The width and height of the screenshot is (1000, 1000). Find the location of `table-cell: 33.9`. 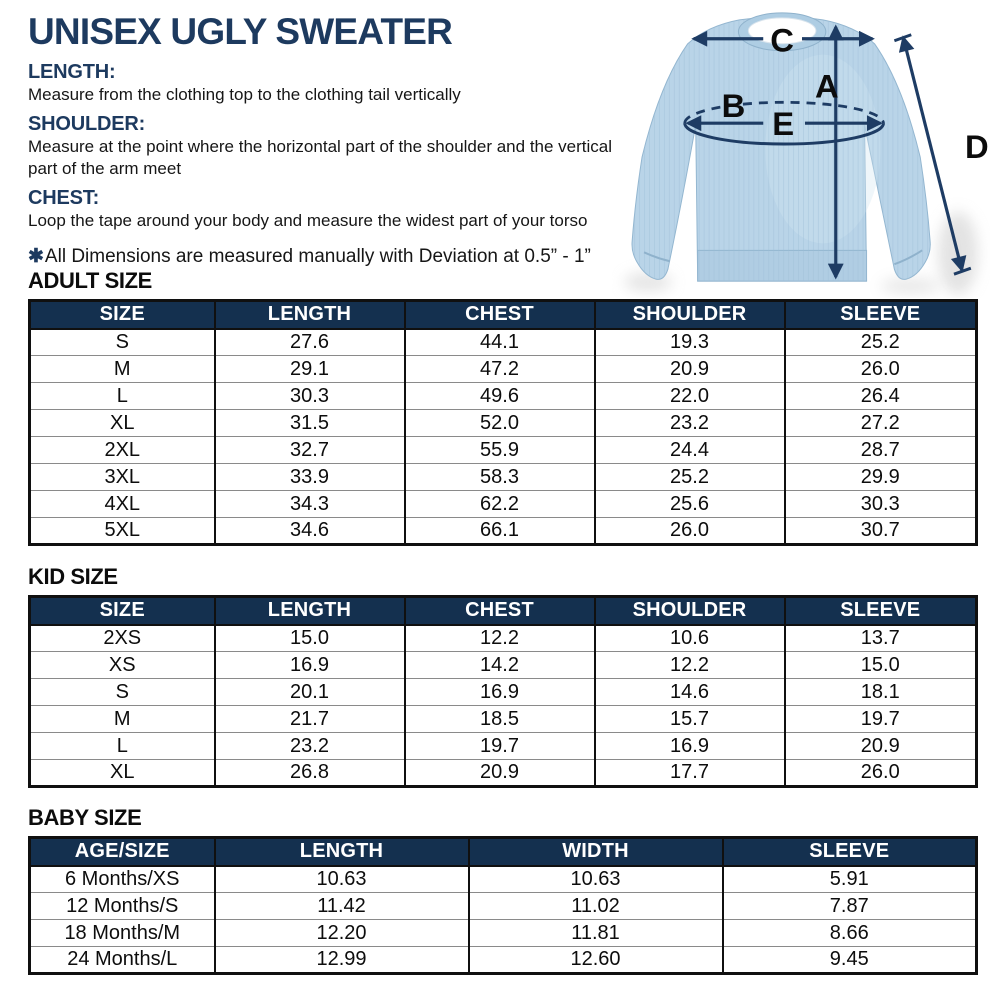

table-cell: 33.9 is located at coordinates (309, 477).